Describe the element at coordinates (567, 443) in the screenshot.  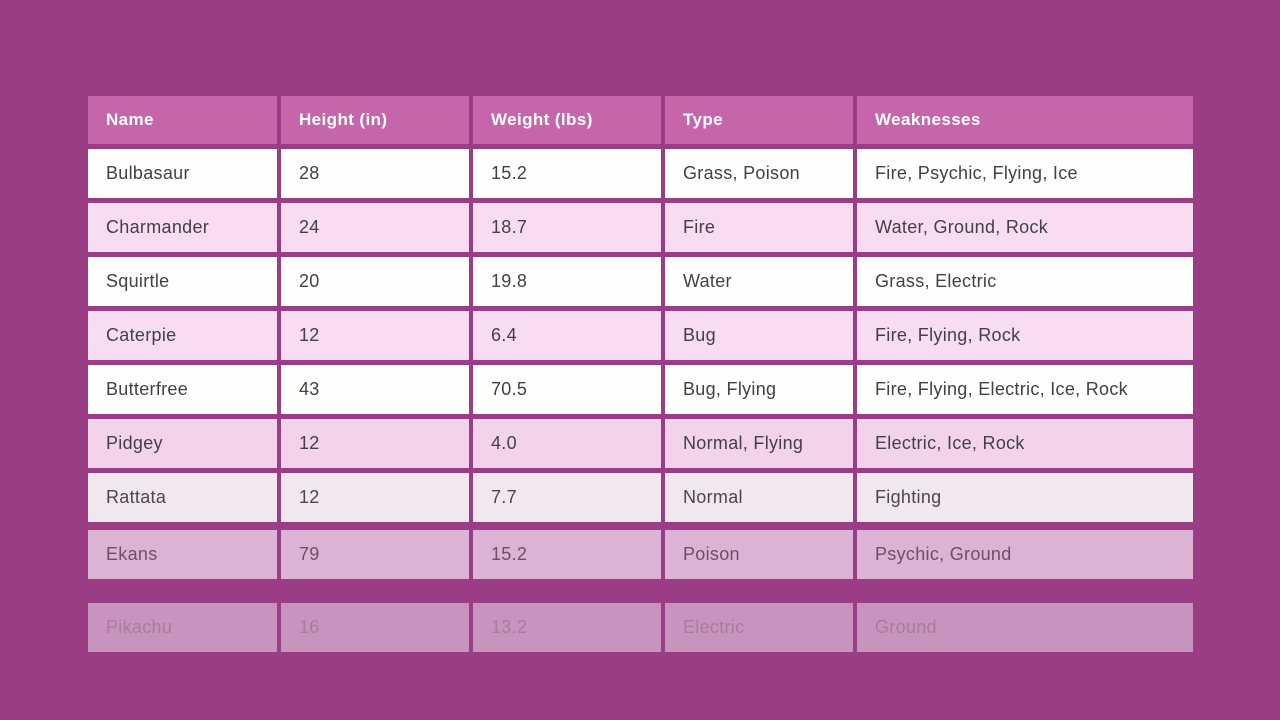
I see `cell-weight: 4.0` at that location.